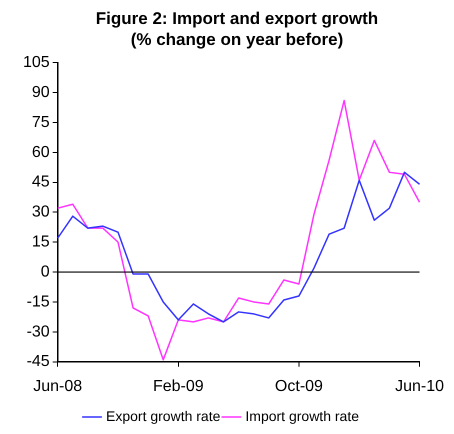 The image size is (454, 434). I want to click on y-tick-label: 30, so click(41, 212).